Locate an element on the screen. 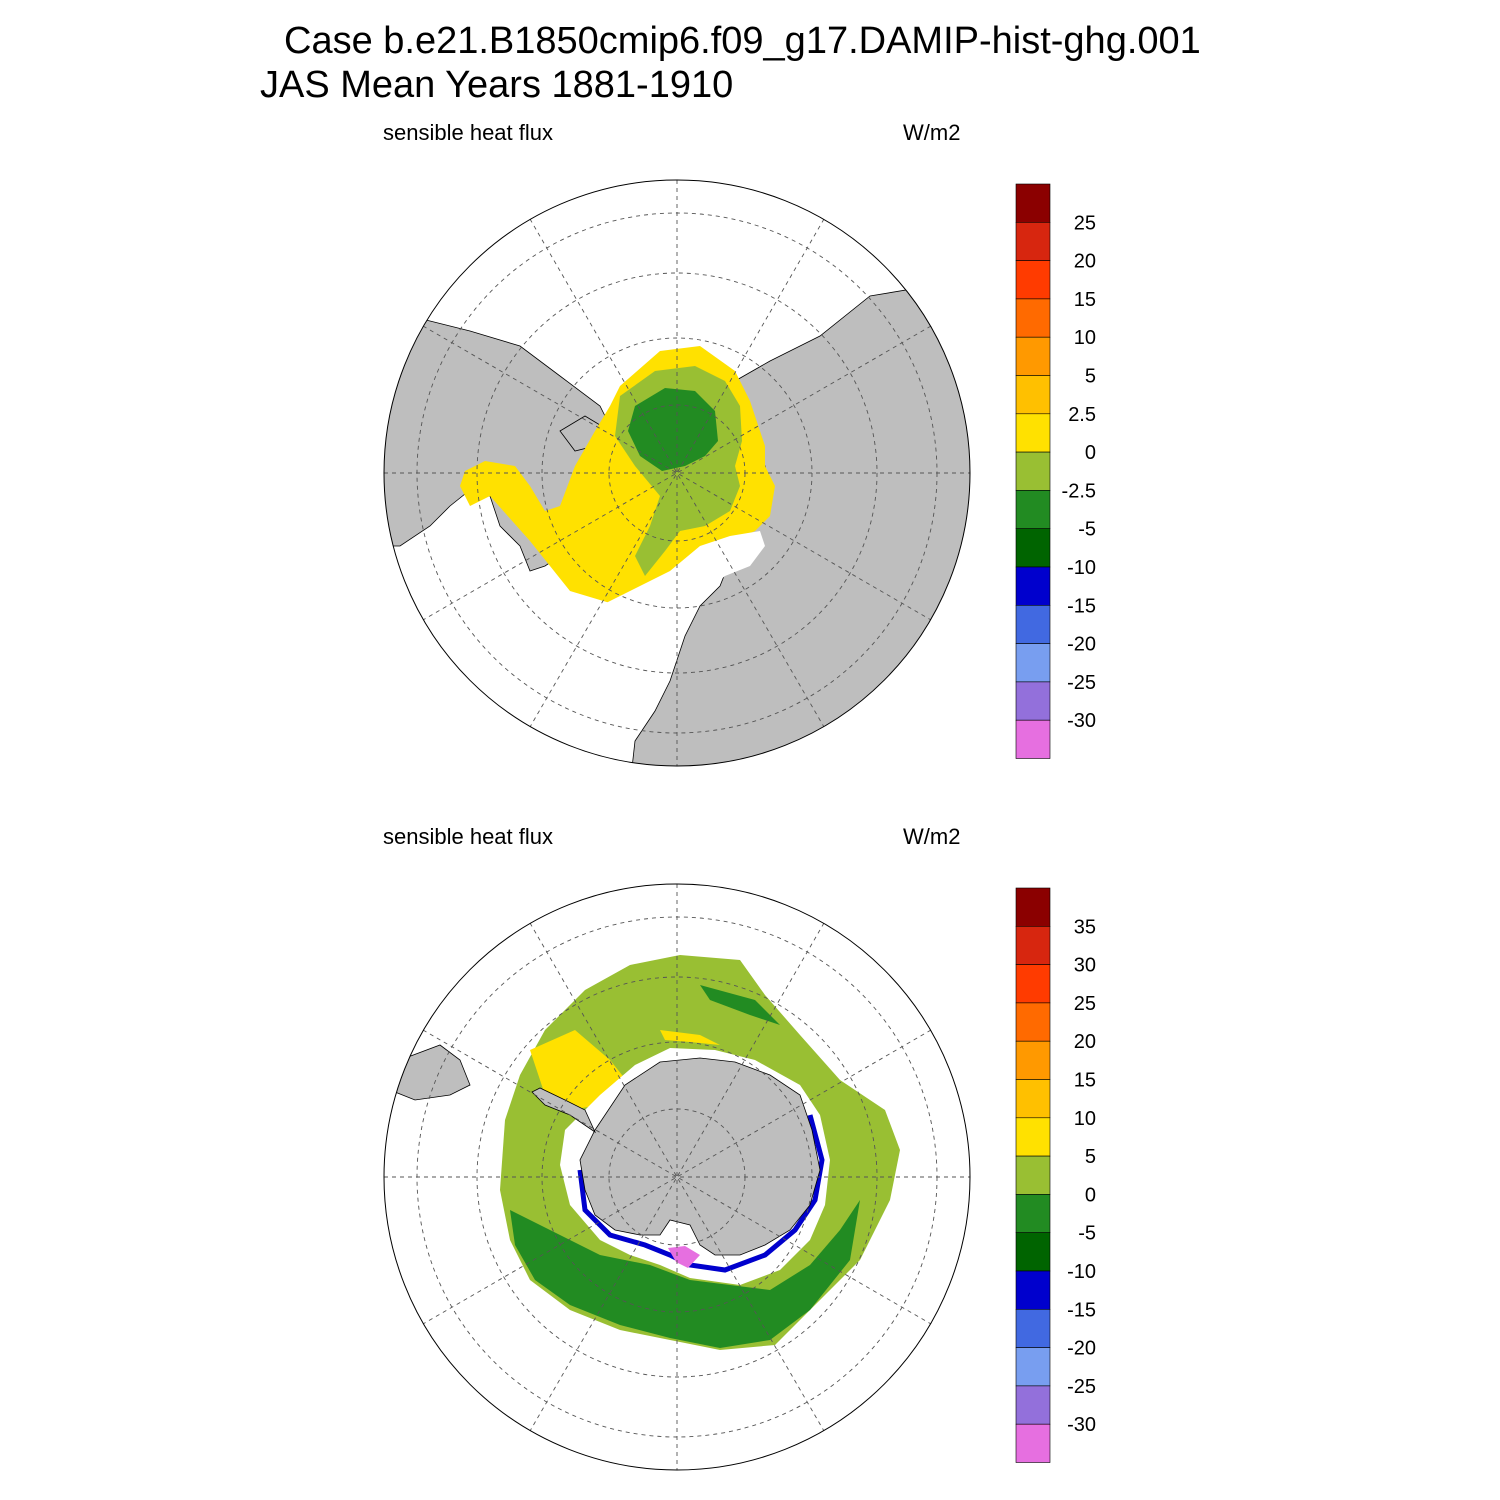 The height and width of the screenshot is (1500, 1500). south-field-coastal-negative is located at coordinates (701, 1193).